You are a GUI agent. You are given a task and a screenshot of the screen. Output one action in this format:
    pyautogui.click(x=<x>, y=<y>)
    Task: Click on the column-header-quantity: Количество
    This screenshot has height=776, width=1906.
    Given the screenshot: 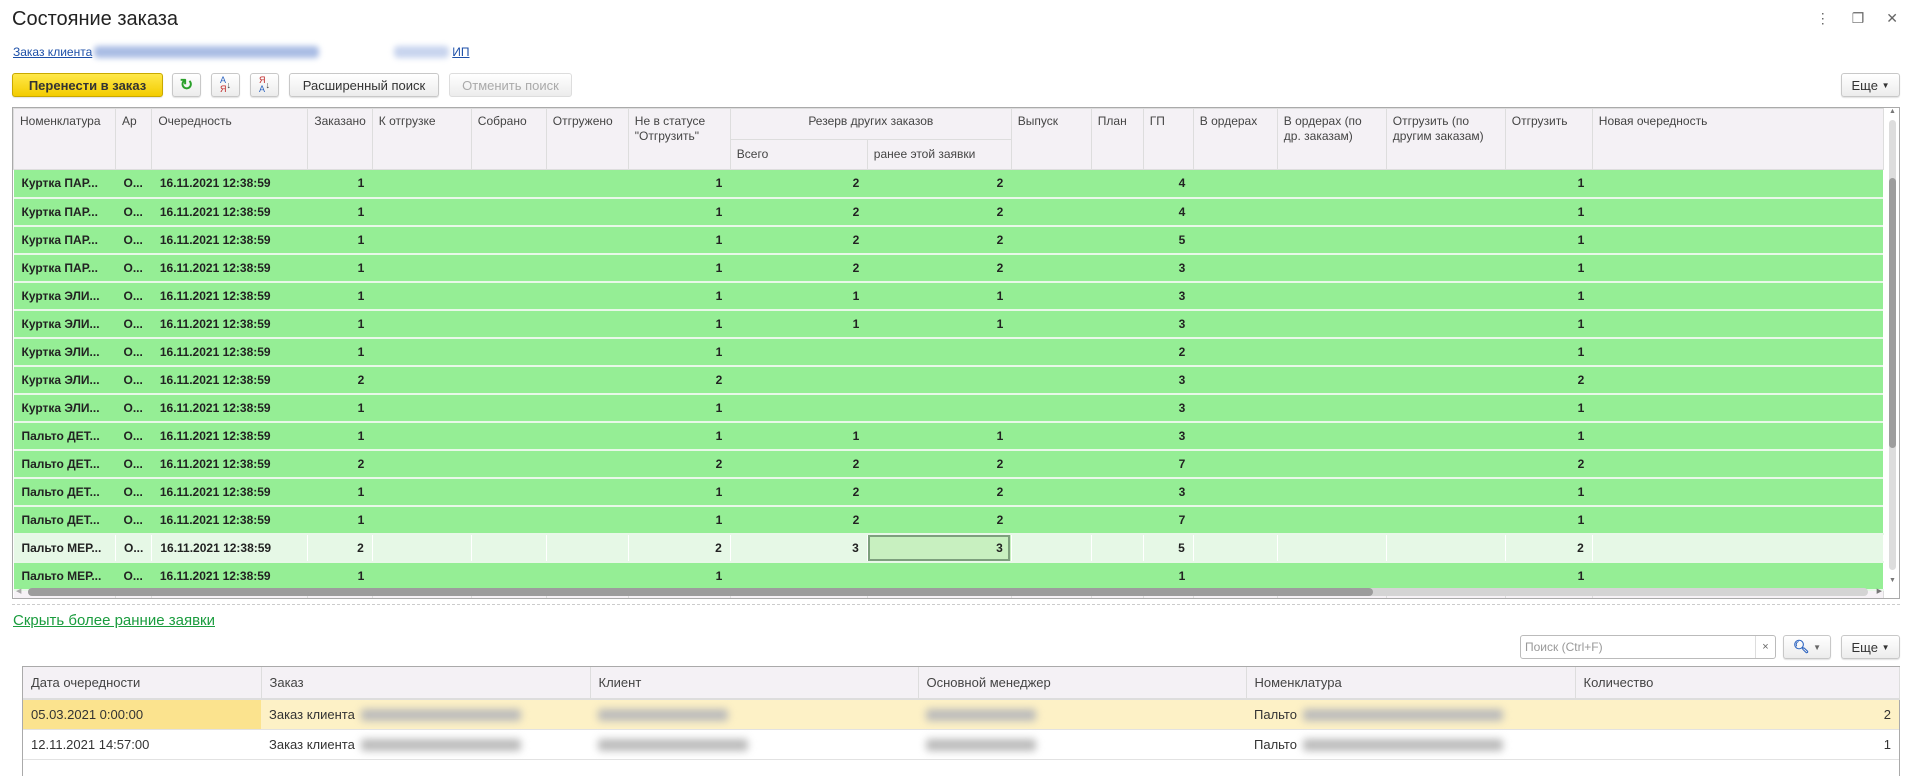 What is the action you would take?
    pyautogui.click(x=1737, y=683)
    